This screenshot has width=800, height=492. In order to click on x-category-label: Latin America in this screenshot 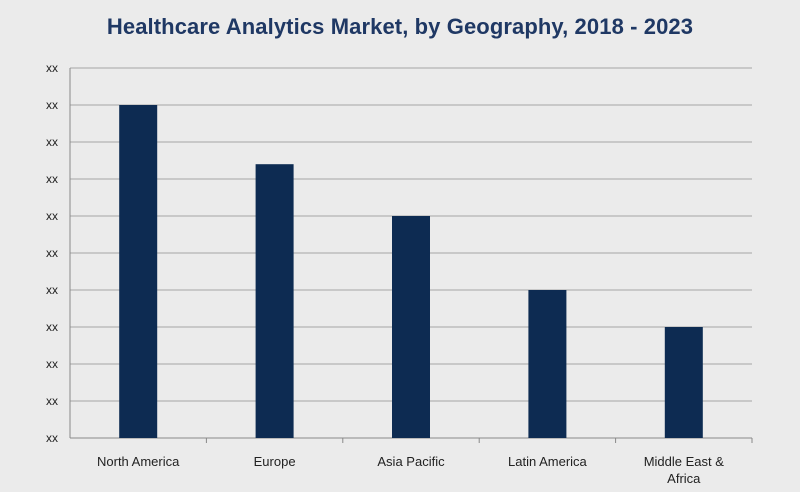, I will do `click(548, 461)`.